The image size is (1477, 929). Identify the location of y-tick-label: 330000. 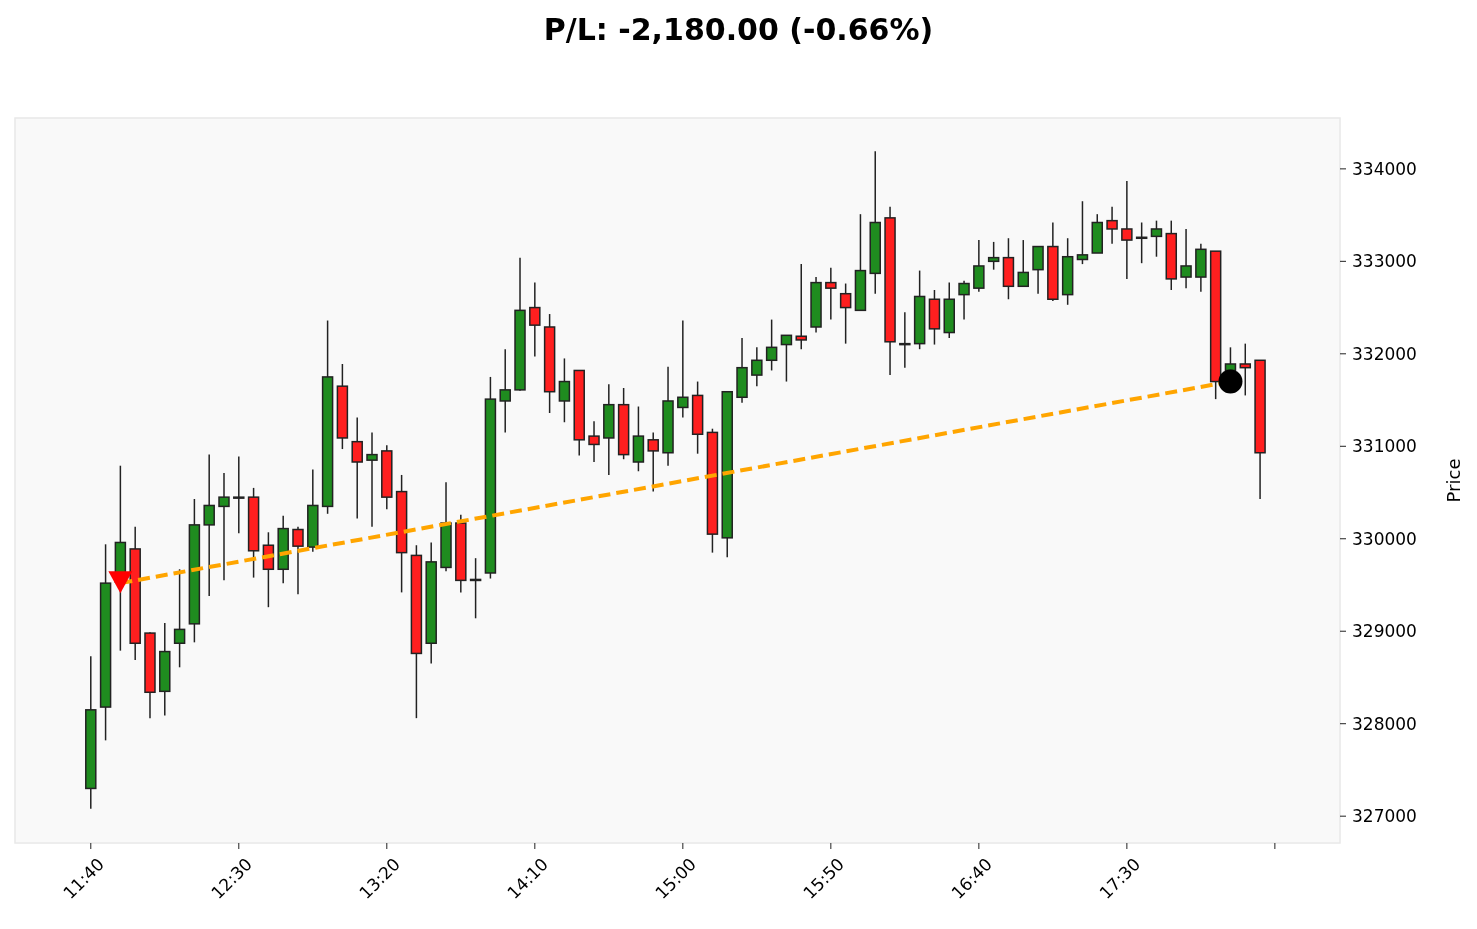
(1384, 538).